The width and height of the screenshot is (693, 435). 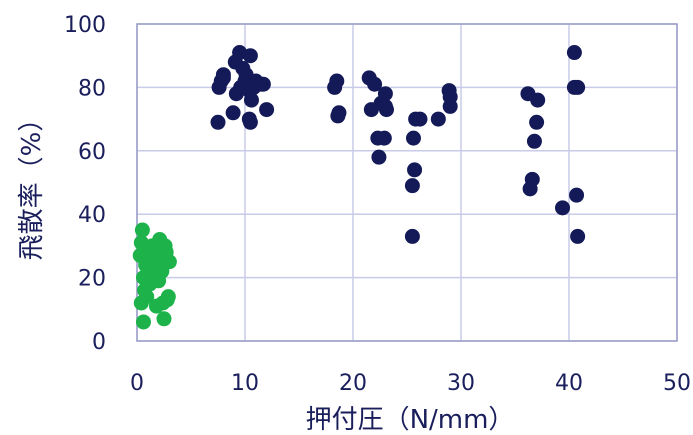 What do you see at coordinates (137, 383) in the screenshot?
I see `x-tick-label: 0` at bounding box center [137, 383].